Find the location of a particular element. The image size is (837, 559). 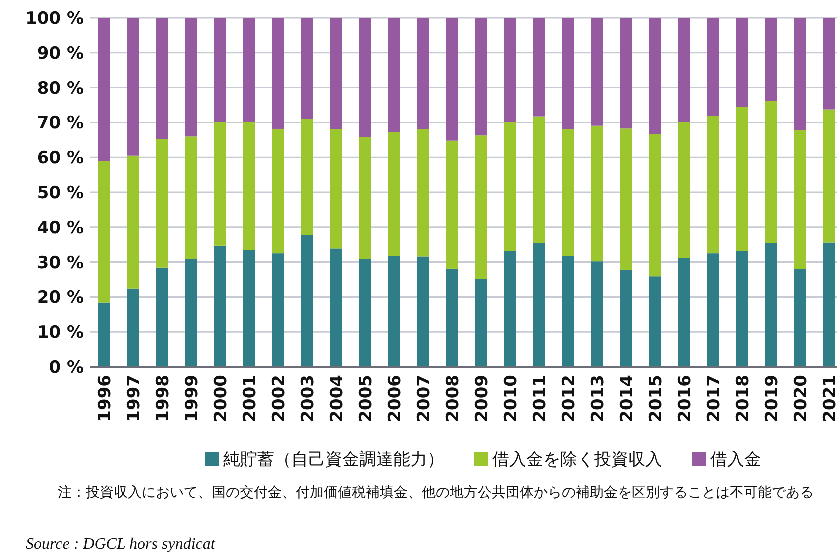

y-tick-label: 30 % is located at coordinates (60, 263).